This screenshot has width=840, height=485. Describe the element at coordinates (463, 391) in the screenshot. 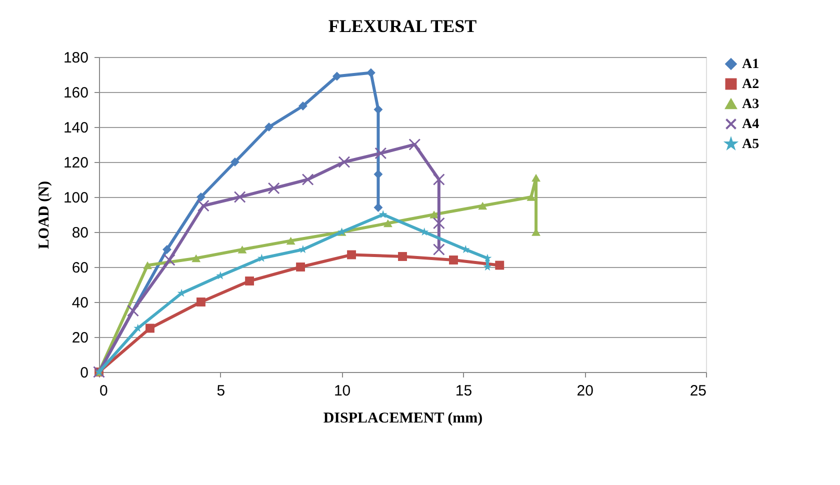

I see `x-tick-label: 15` at that location.